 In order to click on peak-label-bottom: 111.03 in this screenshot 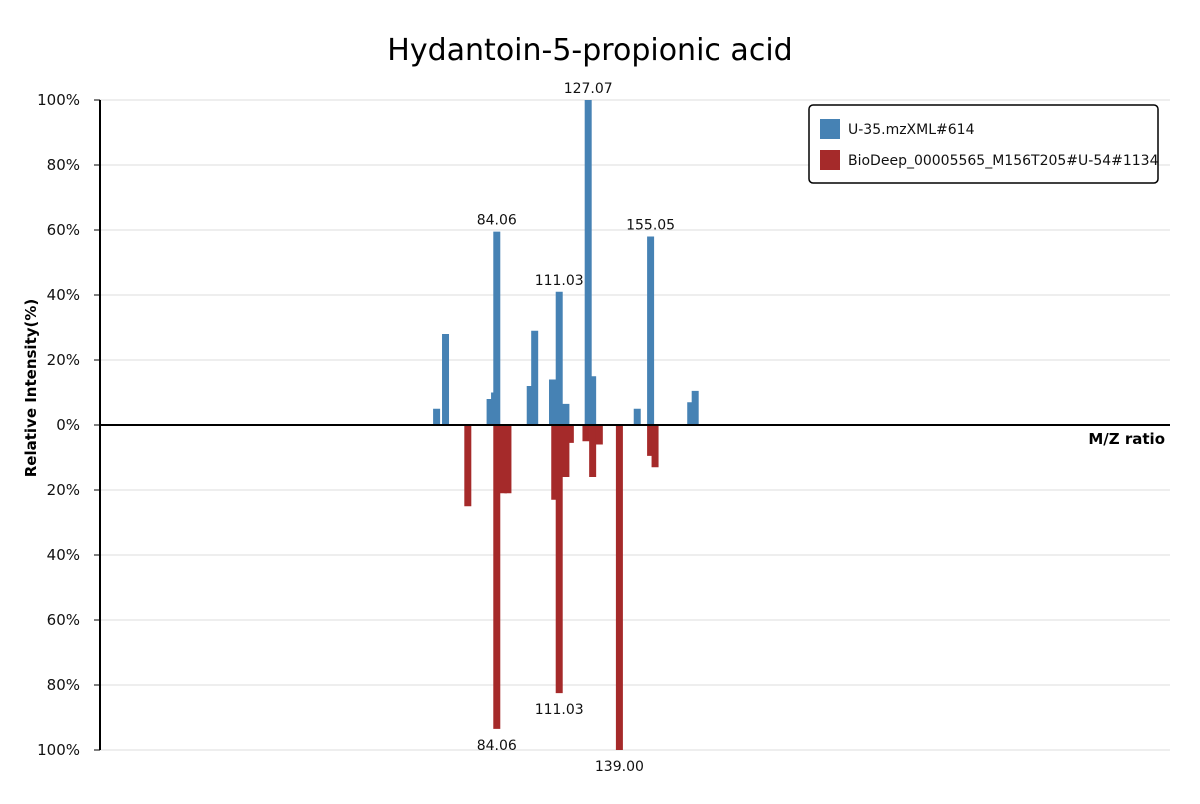, I will do `click(559, 710)`.